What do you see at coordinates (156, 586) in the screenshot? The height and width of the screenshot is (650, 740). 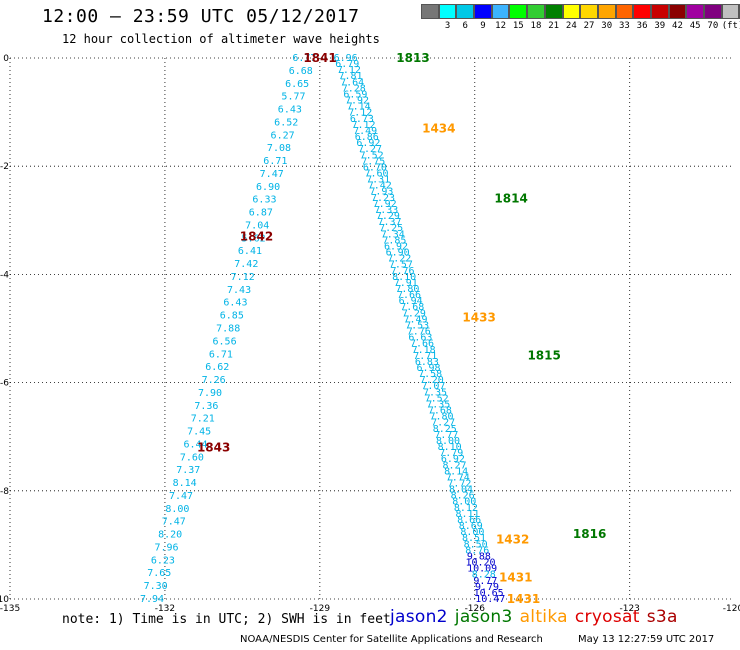 I see `swh-value-label: 7.30` at bounding box center [156, 586].